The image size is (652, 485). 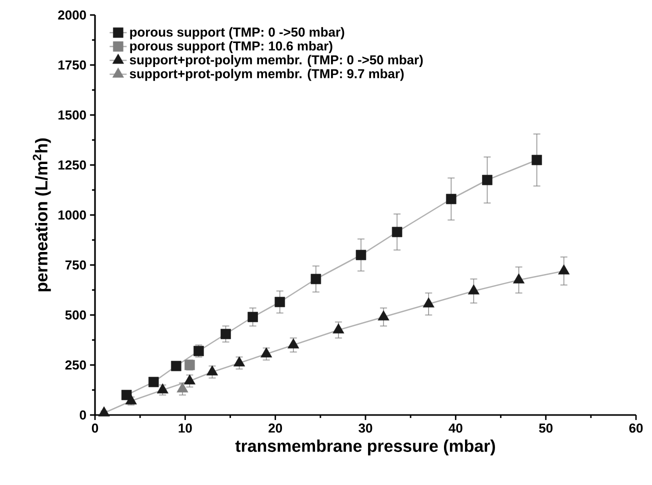 I want to click on y-tick-label: 1000, so click(x=72, y=215).